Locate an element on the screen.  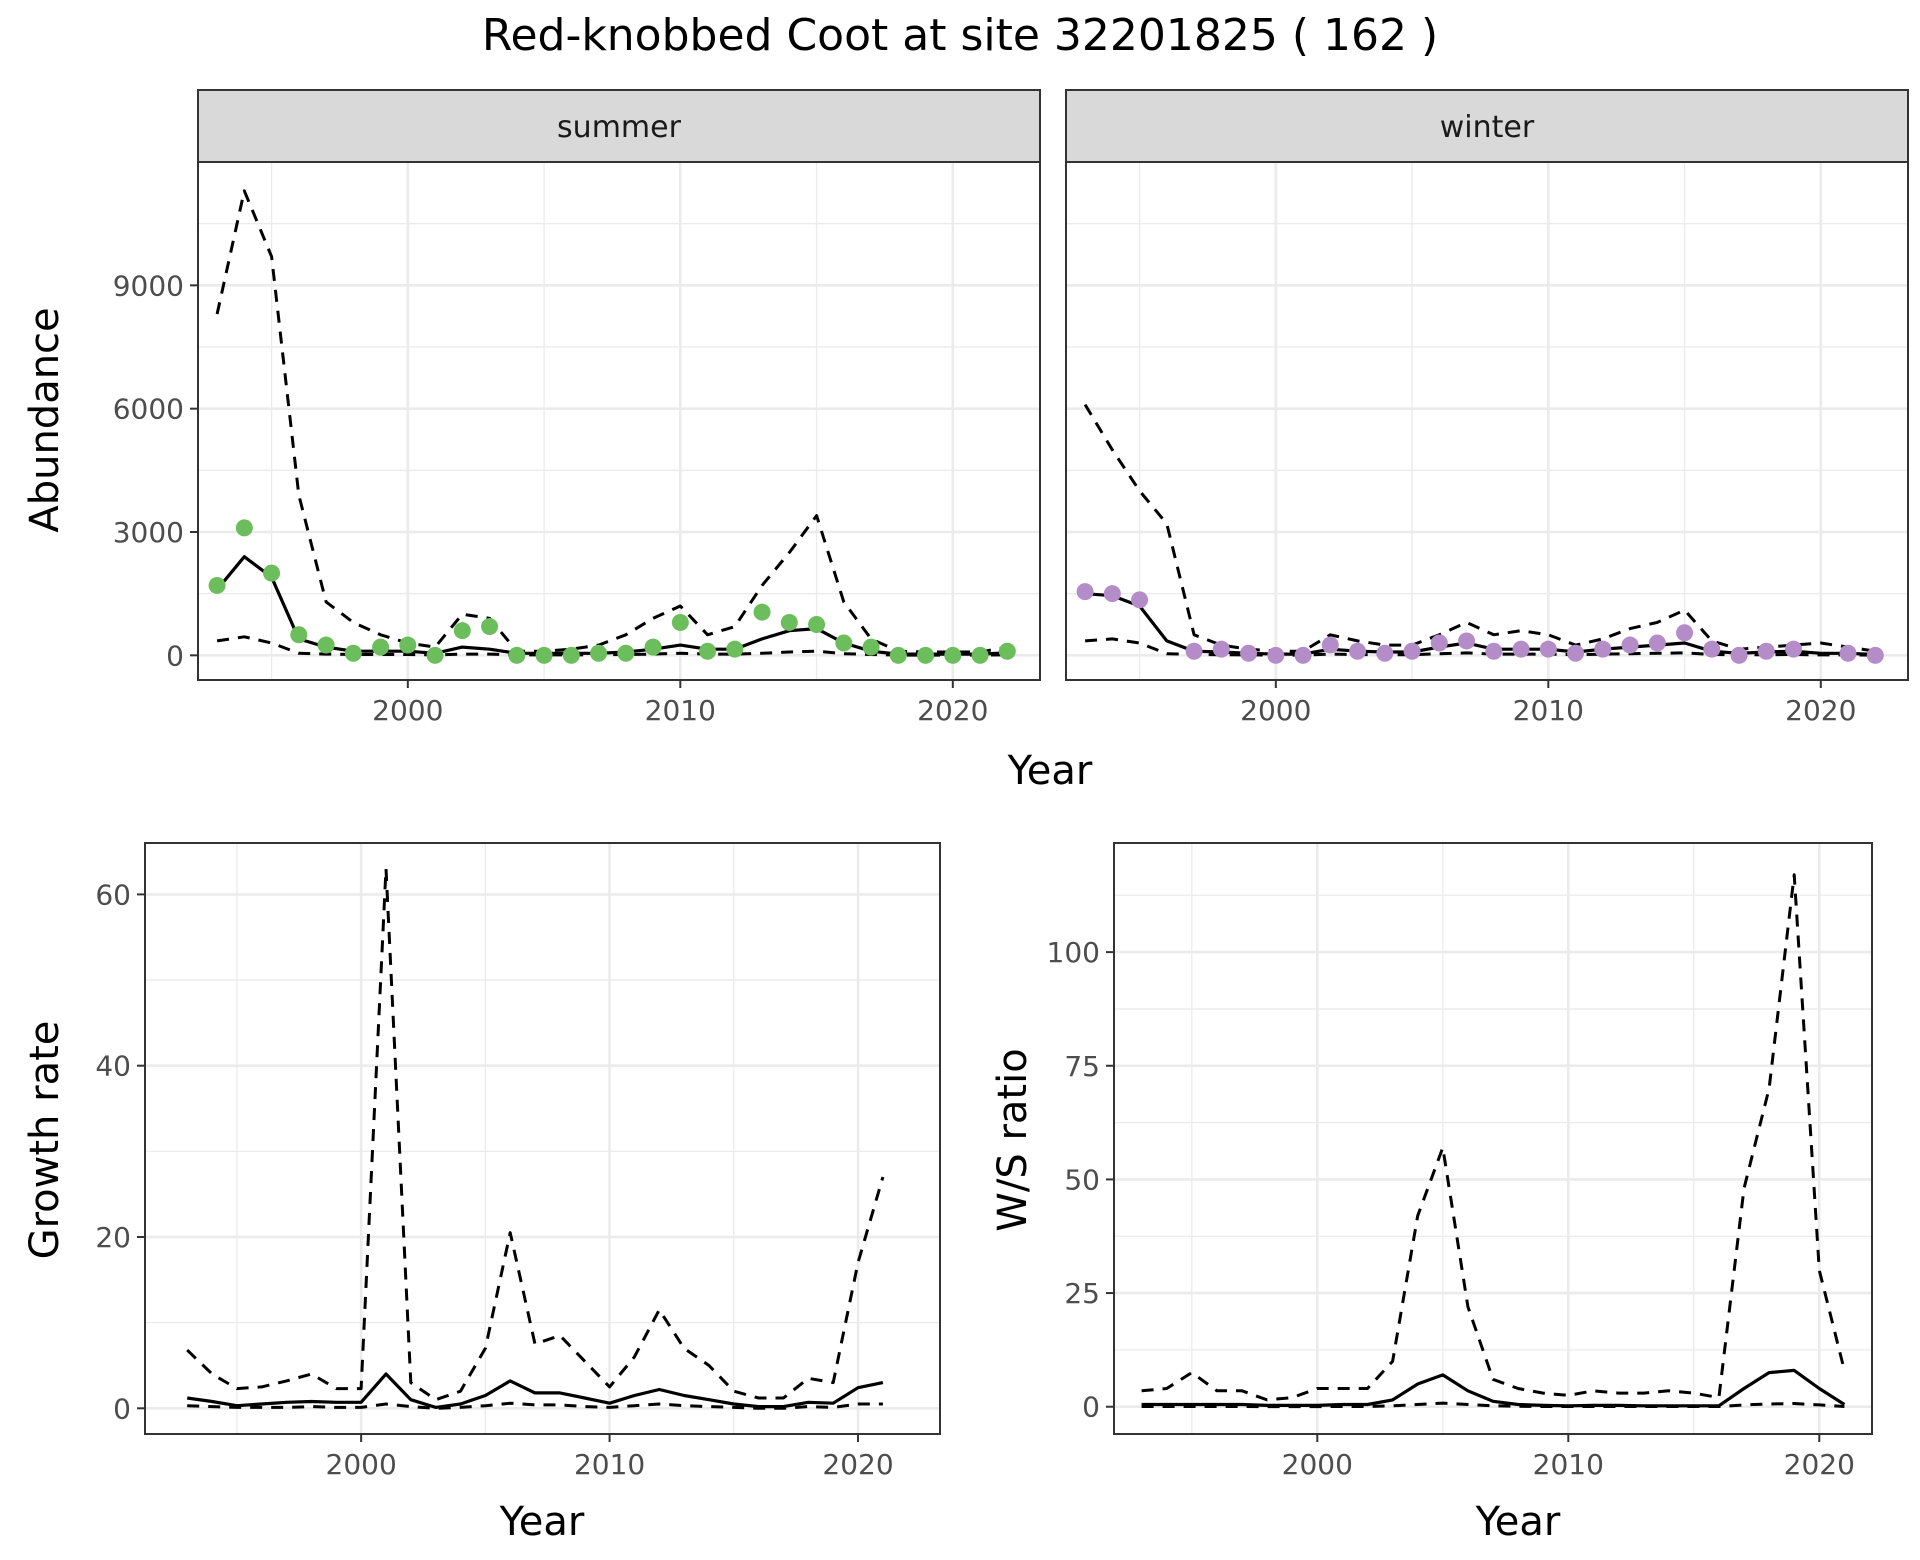
y-axis-title: Abundance is located at coordinates (45, 419).